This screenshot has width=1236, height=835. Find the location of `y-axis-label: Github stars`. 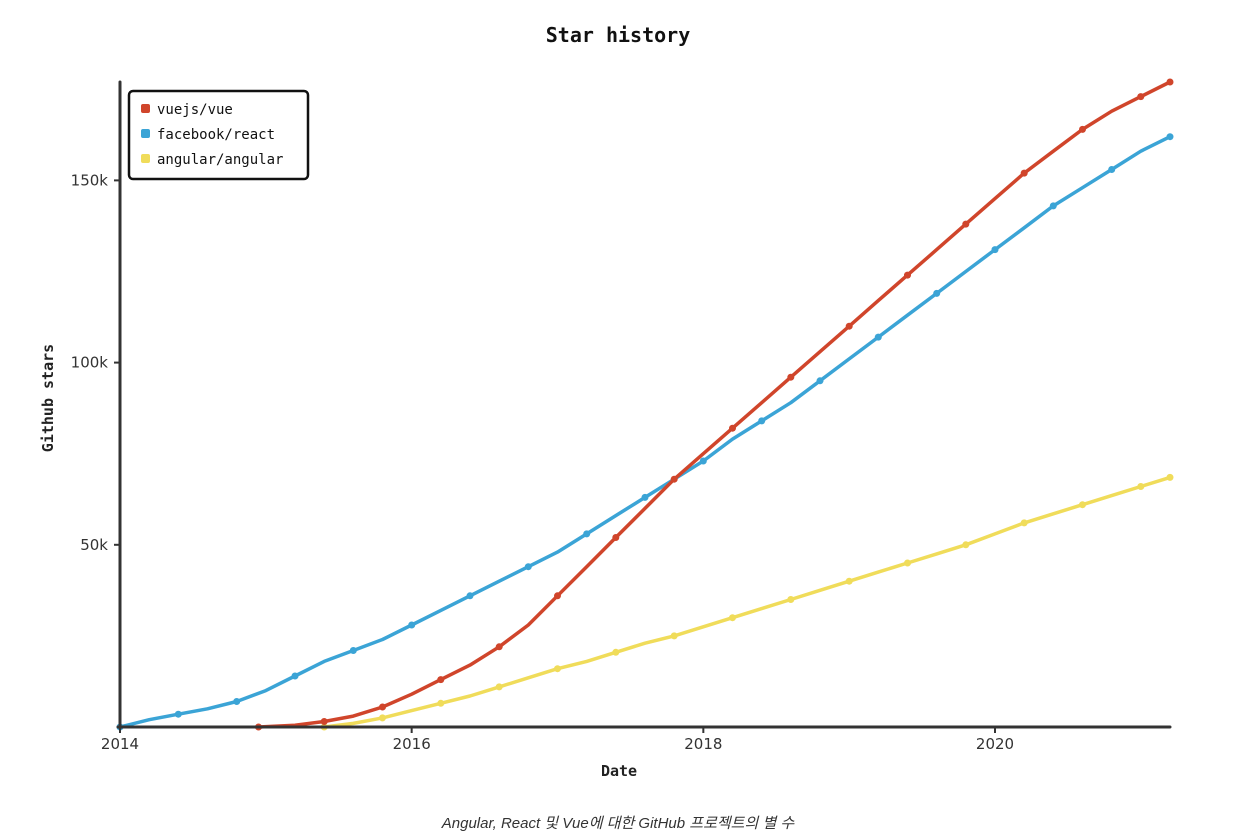

y-axis-label: Github stars is located at coordinates (48, 398).